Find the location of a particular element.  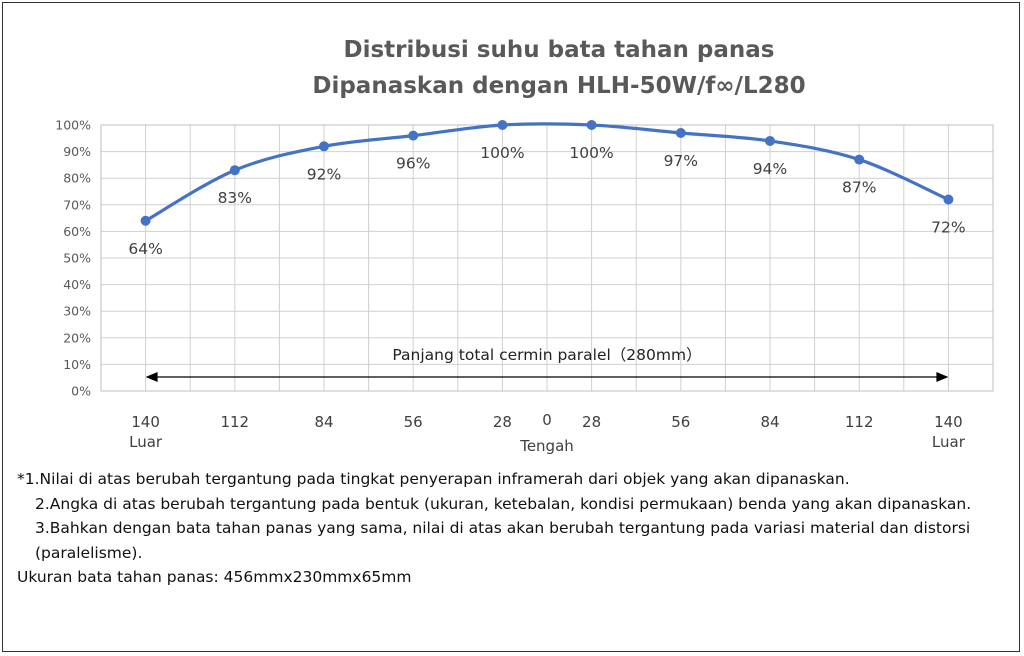

span-annotation-label: Panjang total cermin paralel（280mm） is located at coordinates (546, 355).